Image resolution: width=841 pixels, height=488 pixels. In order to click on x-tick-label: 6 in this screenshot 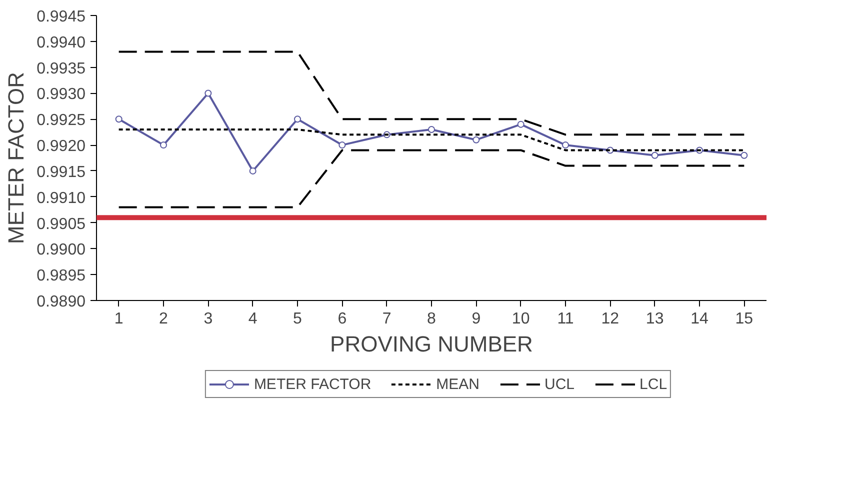, I will do `click(342, 319)`.